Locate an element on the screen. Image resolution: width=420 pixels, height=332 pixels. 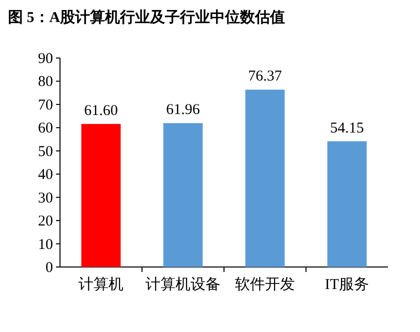
x-tick-label: 软件开发 is located at coordinates (265, 284).